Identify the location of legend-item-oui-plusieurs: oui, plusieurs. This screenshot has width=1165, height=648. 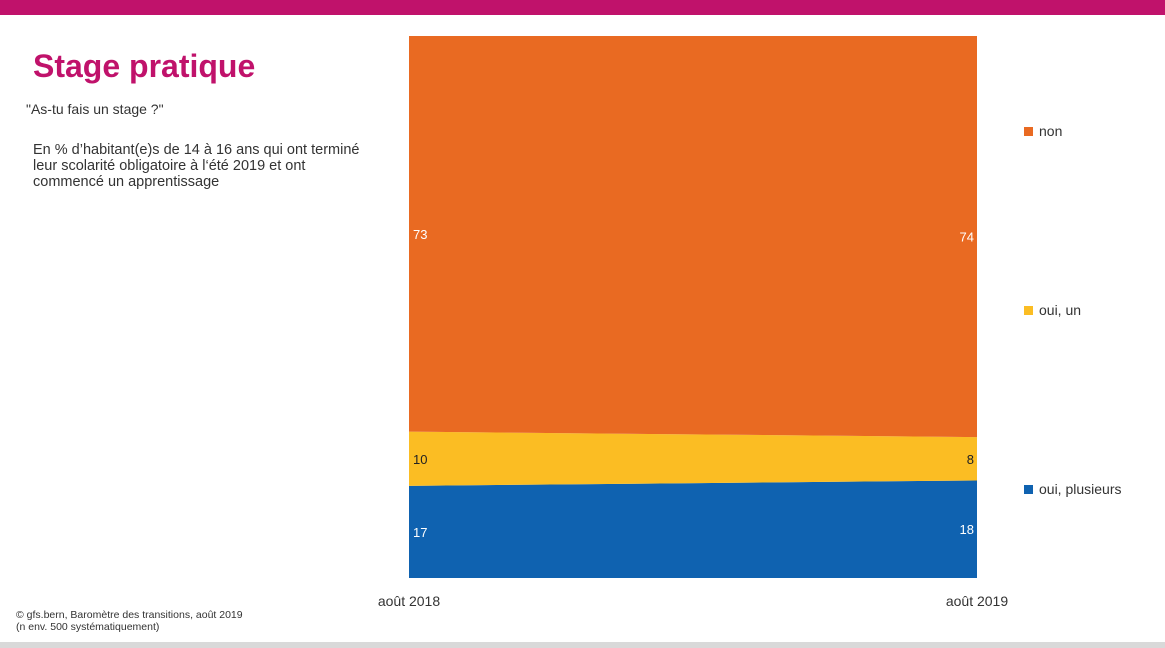
(1073, 489).